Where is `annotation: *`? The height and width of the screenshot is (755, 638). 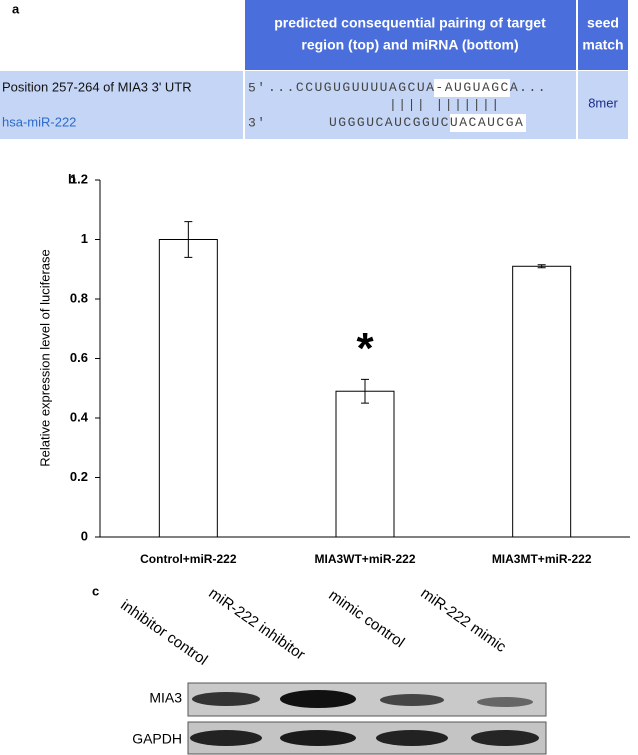 annotation: * is located at coordinates (365, 348).